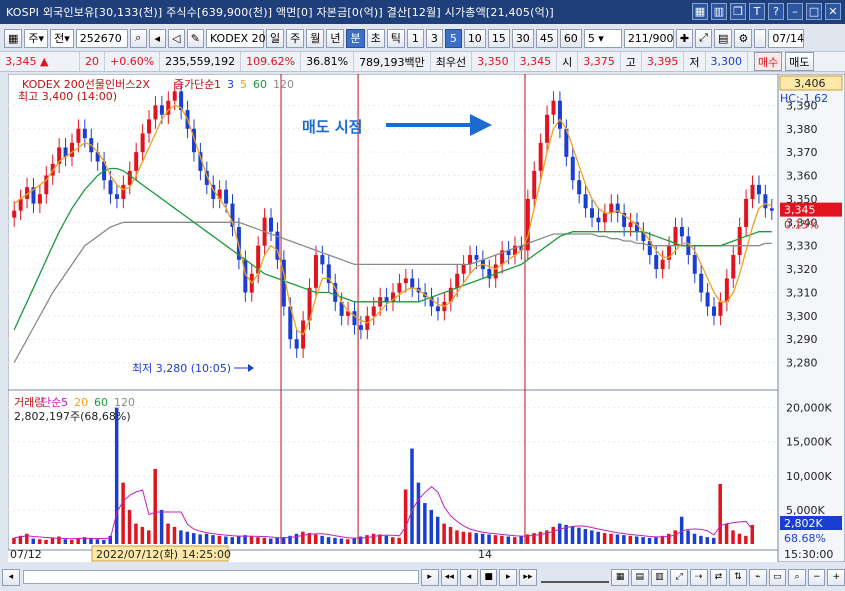 Image resolution: width=845 pixels, height=591 pixels. What do you see at coordinates (786, 38) in the screenshot?
I see `date-input: 07/14` at bounding box center [786, 38].